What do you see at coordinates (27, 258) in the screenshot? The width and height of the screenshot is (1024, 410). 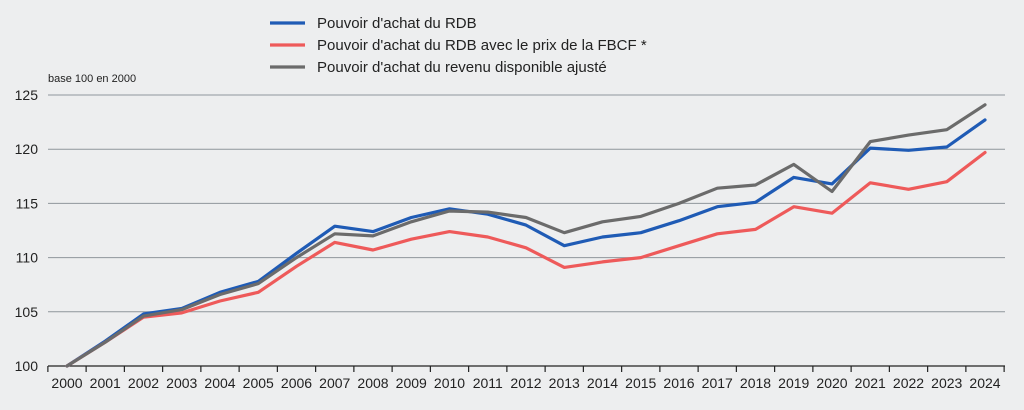 I see `y-tick-label: 110` at bounding box center [27, 258].